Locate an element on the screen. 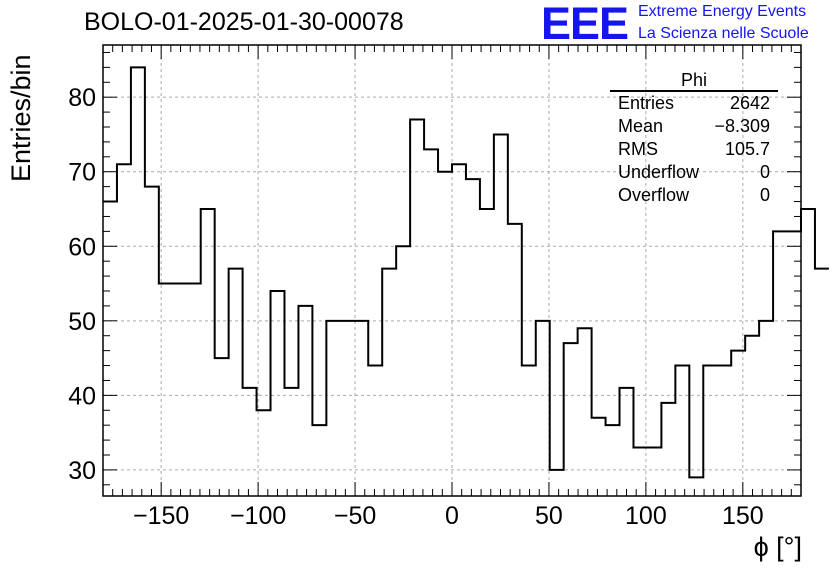  y-tick-label: 50 is located at coordinates (82, 322).